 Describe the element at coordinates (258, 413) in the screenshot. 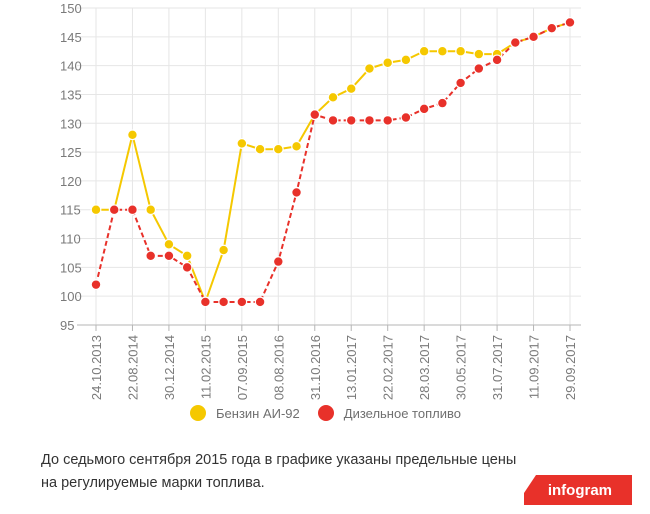

I see `legend-label-petrol: Бензин АИ-92` at that location.